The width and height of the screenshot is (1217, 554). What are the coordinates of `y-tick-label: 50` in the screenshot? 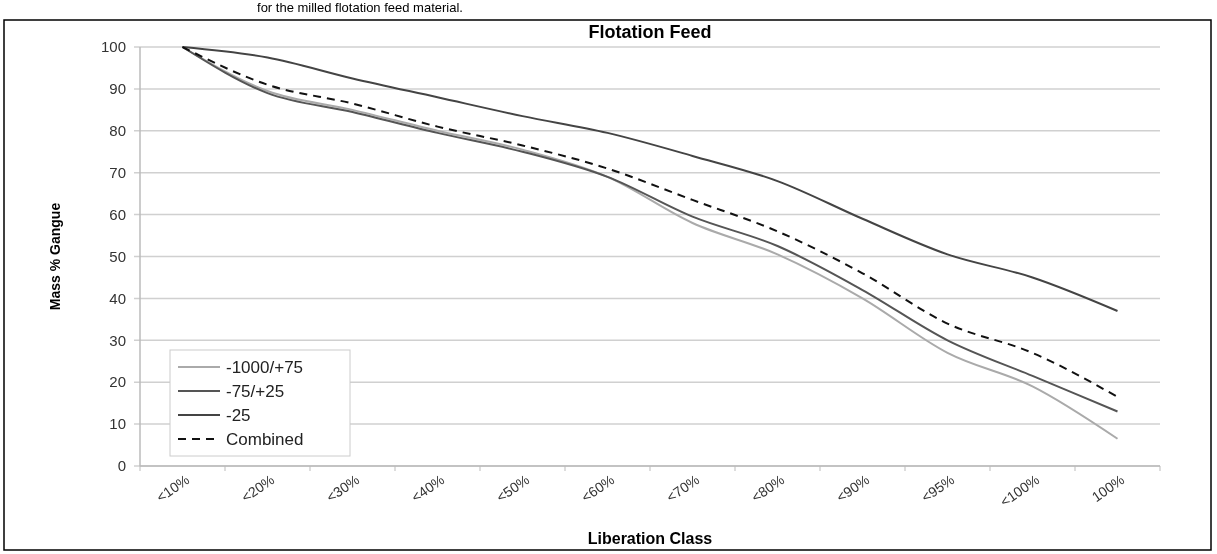 It's located at (117, 256).